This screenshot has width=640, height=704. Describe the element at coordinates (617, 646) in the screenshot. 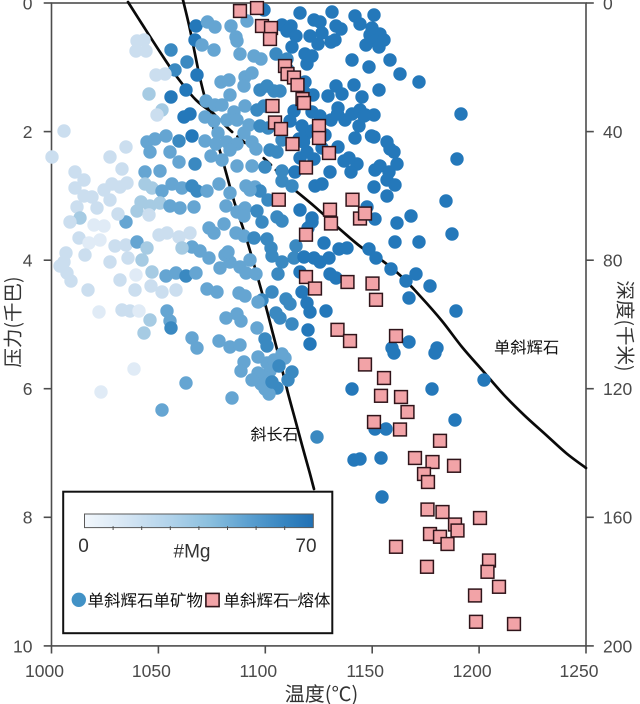

I see `svg-text: 200` at that location.